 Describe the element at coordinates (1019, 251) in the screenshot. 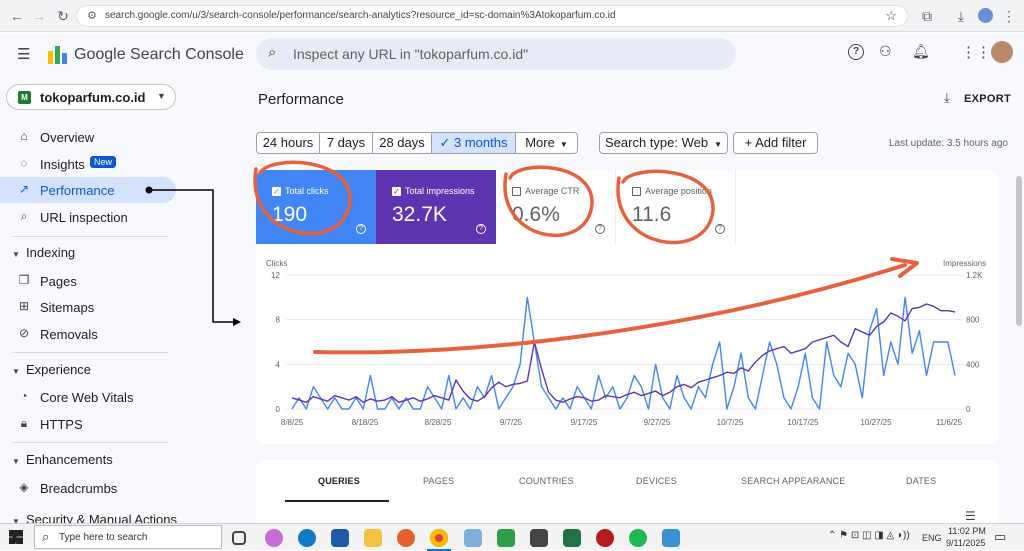

I see `page-scrollbar` at that location.